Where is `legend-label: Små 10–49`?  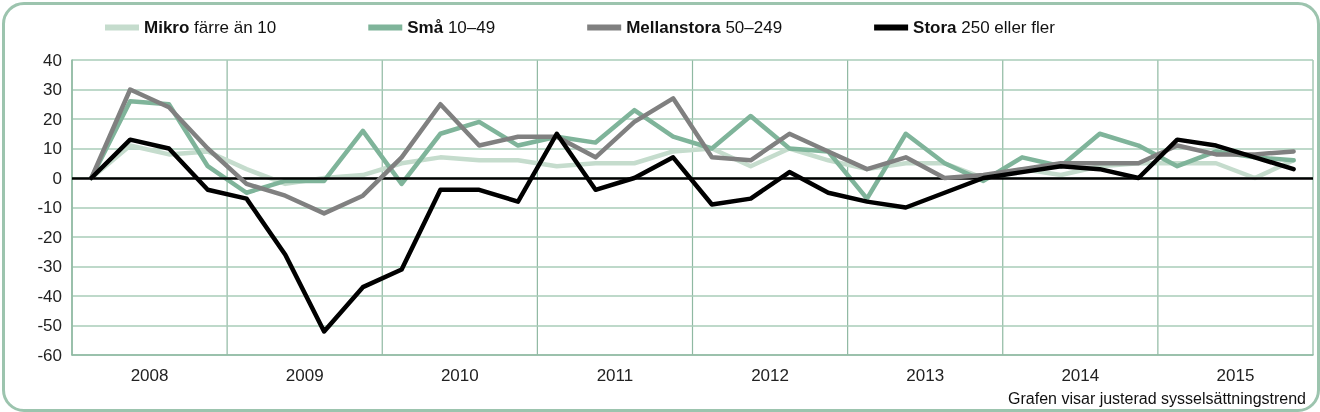
legend-label: Små 10–49 is located at coordinates (451, 27).